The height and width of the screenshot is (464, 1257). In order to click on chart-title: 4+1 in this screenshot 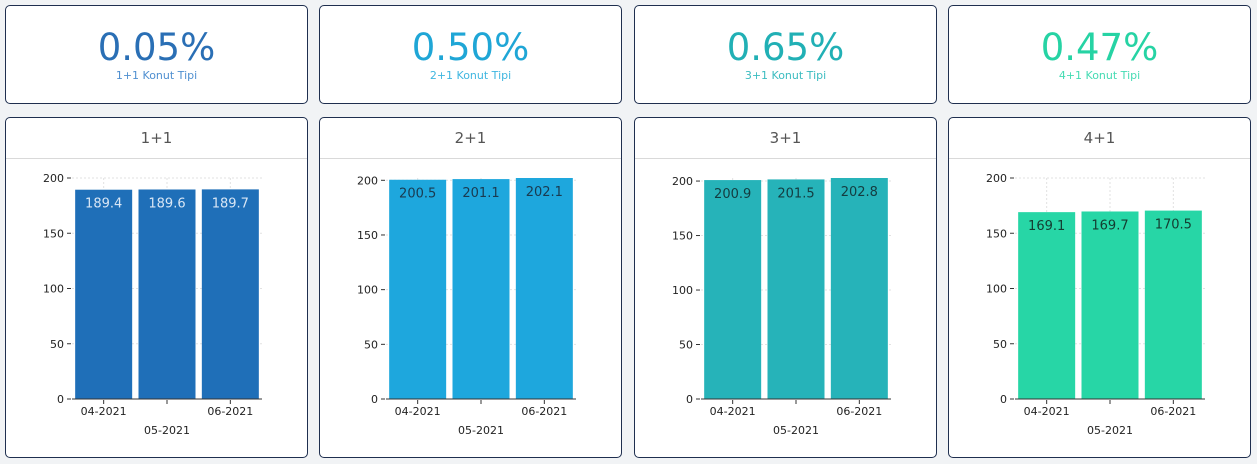, I will do `click(1099, 138)`.